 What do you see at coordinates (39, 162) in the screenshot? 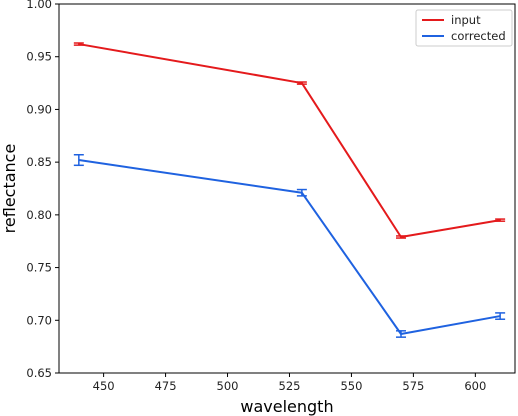
I see `y-tick-label: 0.85` at bounding box center [39, 162].